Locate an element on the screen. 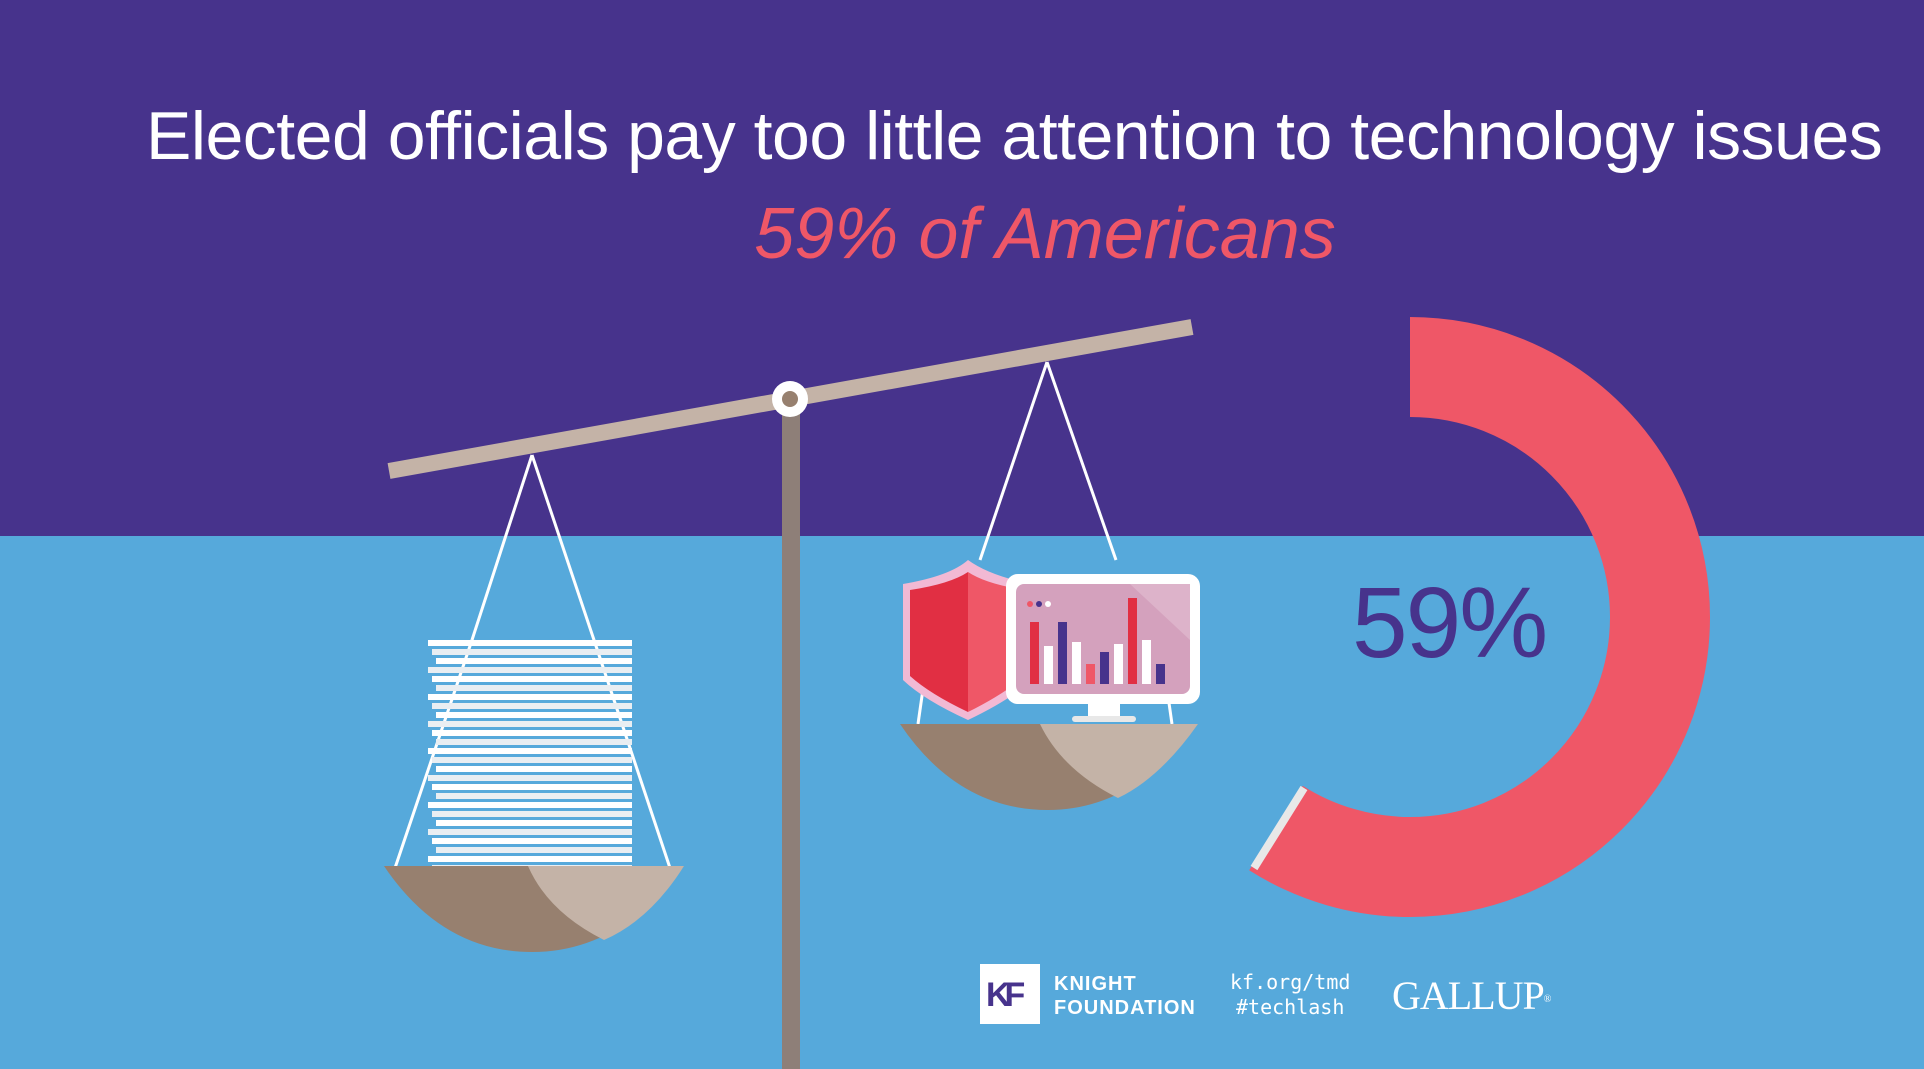  footer-hashtag: #techlash is located at coordinates (1290, 1007).